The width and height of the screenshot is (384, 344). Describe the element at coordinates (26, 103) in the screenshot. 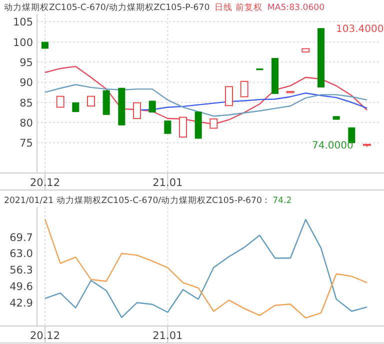

I see `y-tick-label: 85` at that location.